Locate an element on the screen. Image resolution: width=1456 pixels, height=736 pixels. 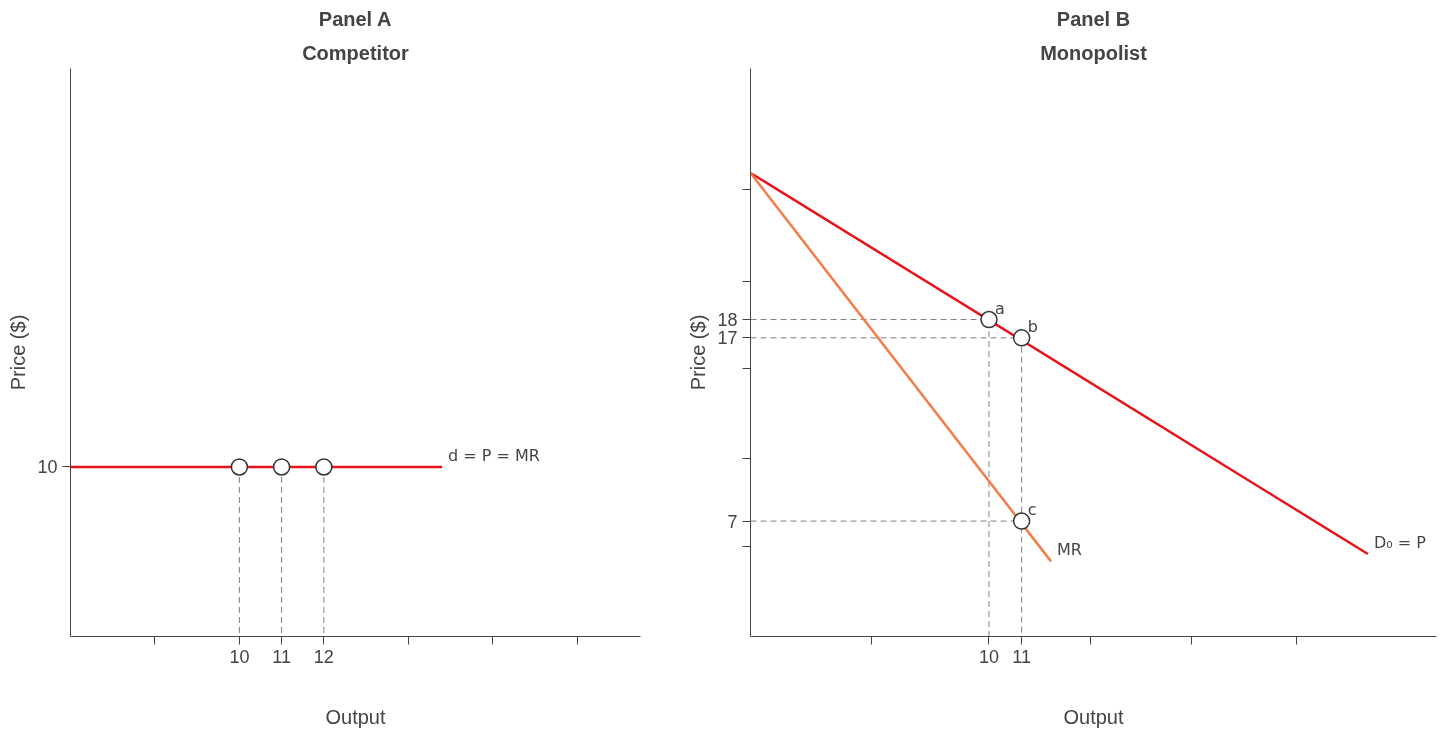
y-tick-label: 17 is located at coordinates (727, 338).